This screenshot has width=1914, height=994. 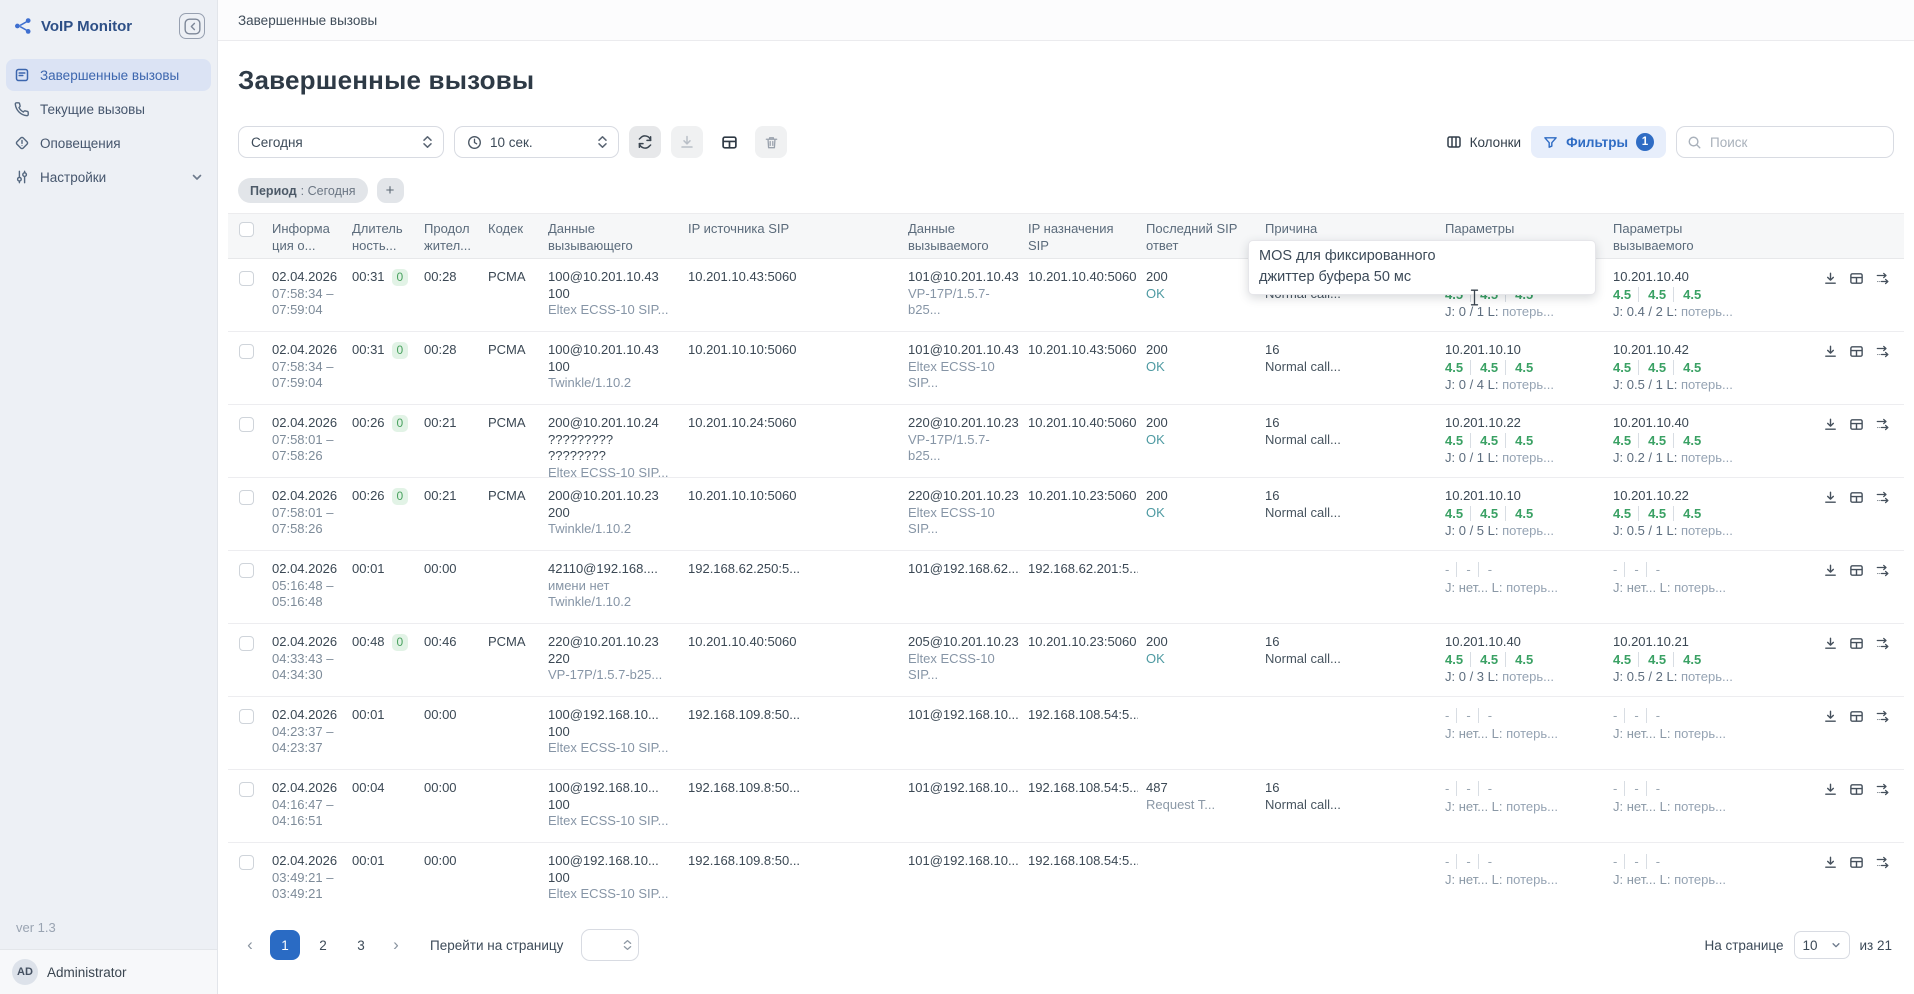 What do you see at coordinates (396, 945) in the screenshot?
I see `next-page-button: ›` at bounding box center [396, 945].